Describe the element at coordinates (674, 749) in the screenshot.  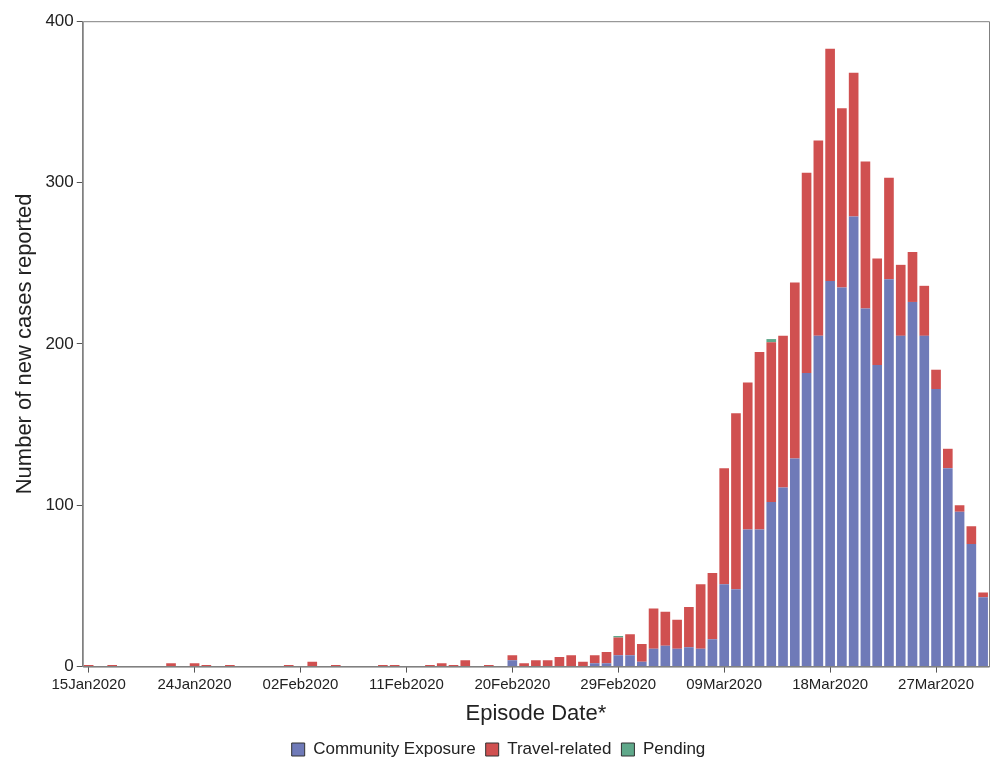
I see `legend-label: Pending` at that location.